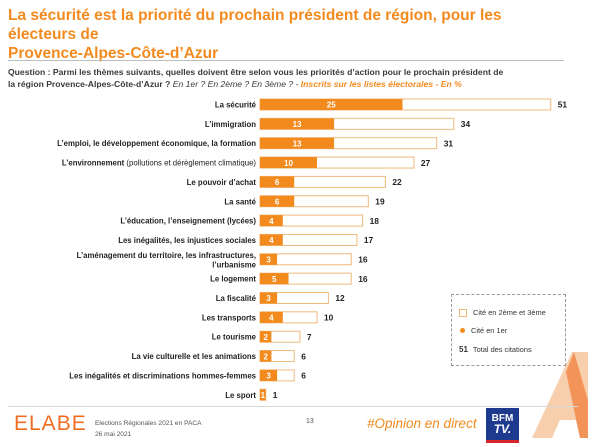 Image resolution: width=600 pixels, height=447 pixels. I want to click on legend-item-second-third: Cité en 2ème et 3ème, so click(502, 312).